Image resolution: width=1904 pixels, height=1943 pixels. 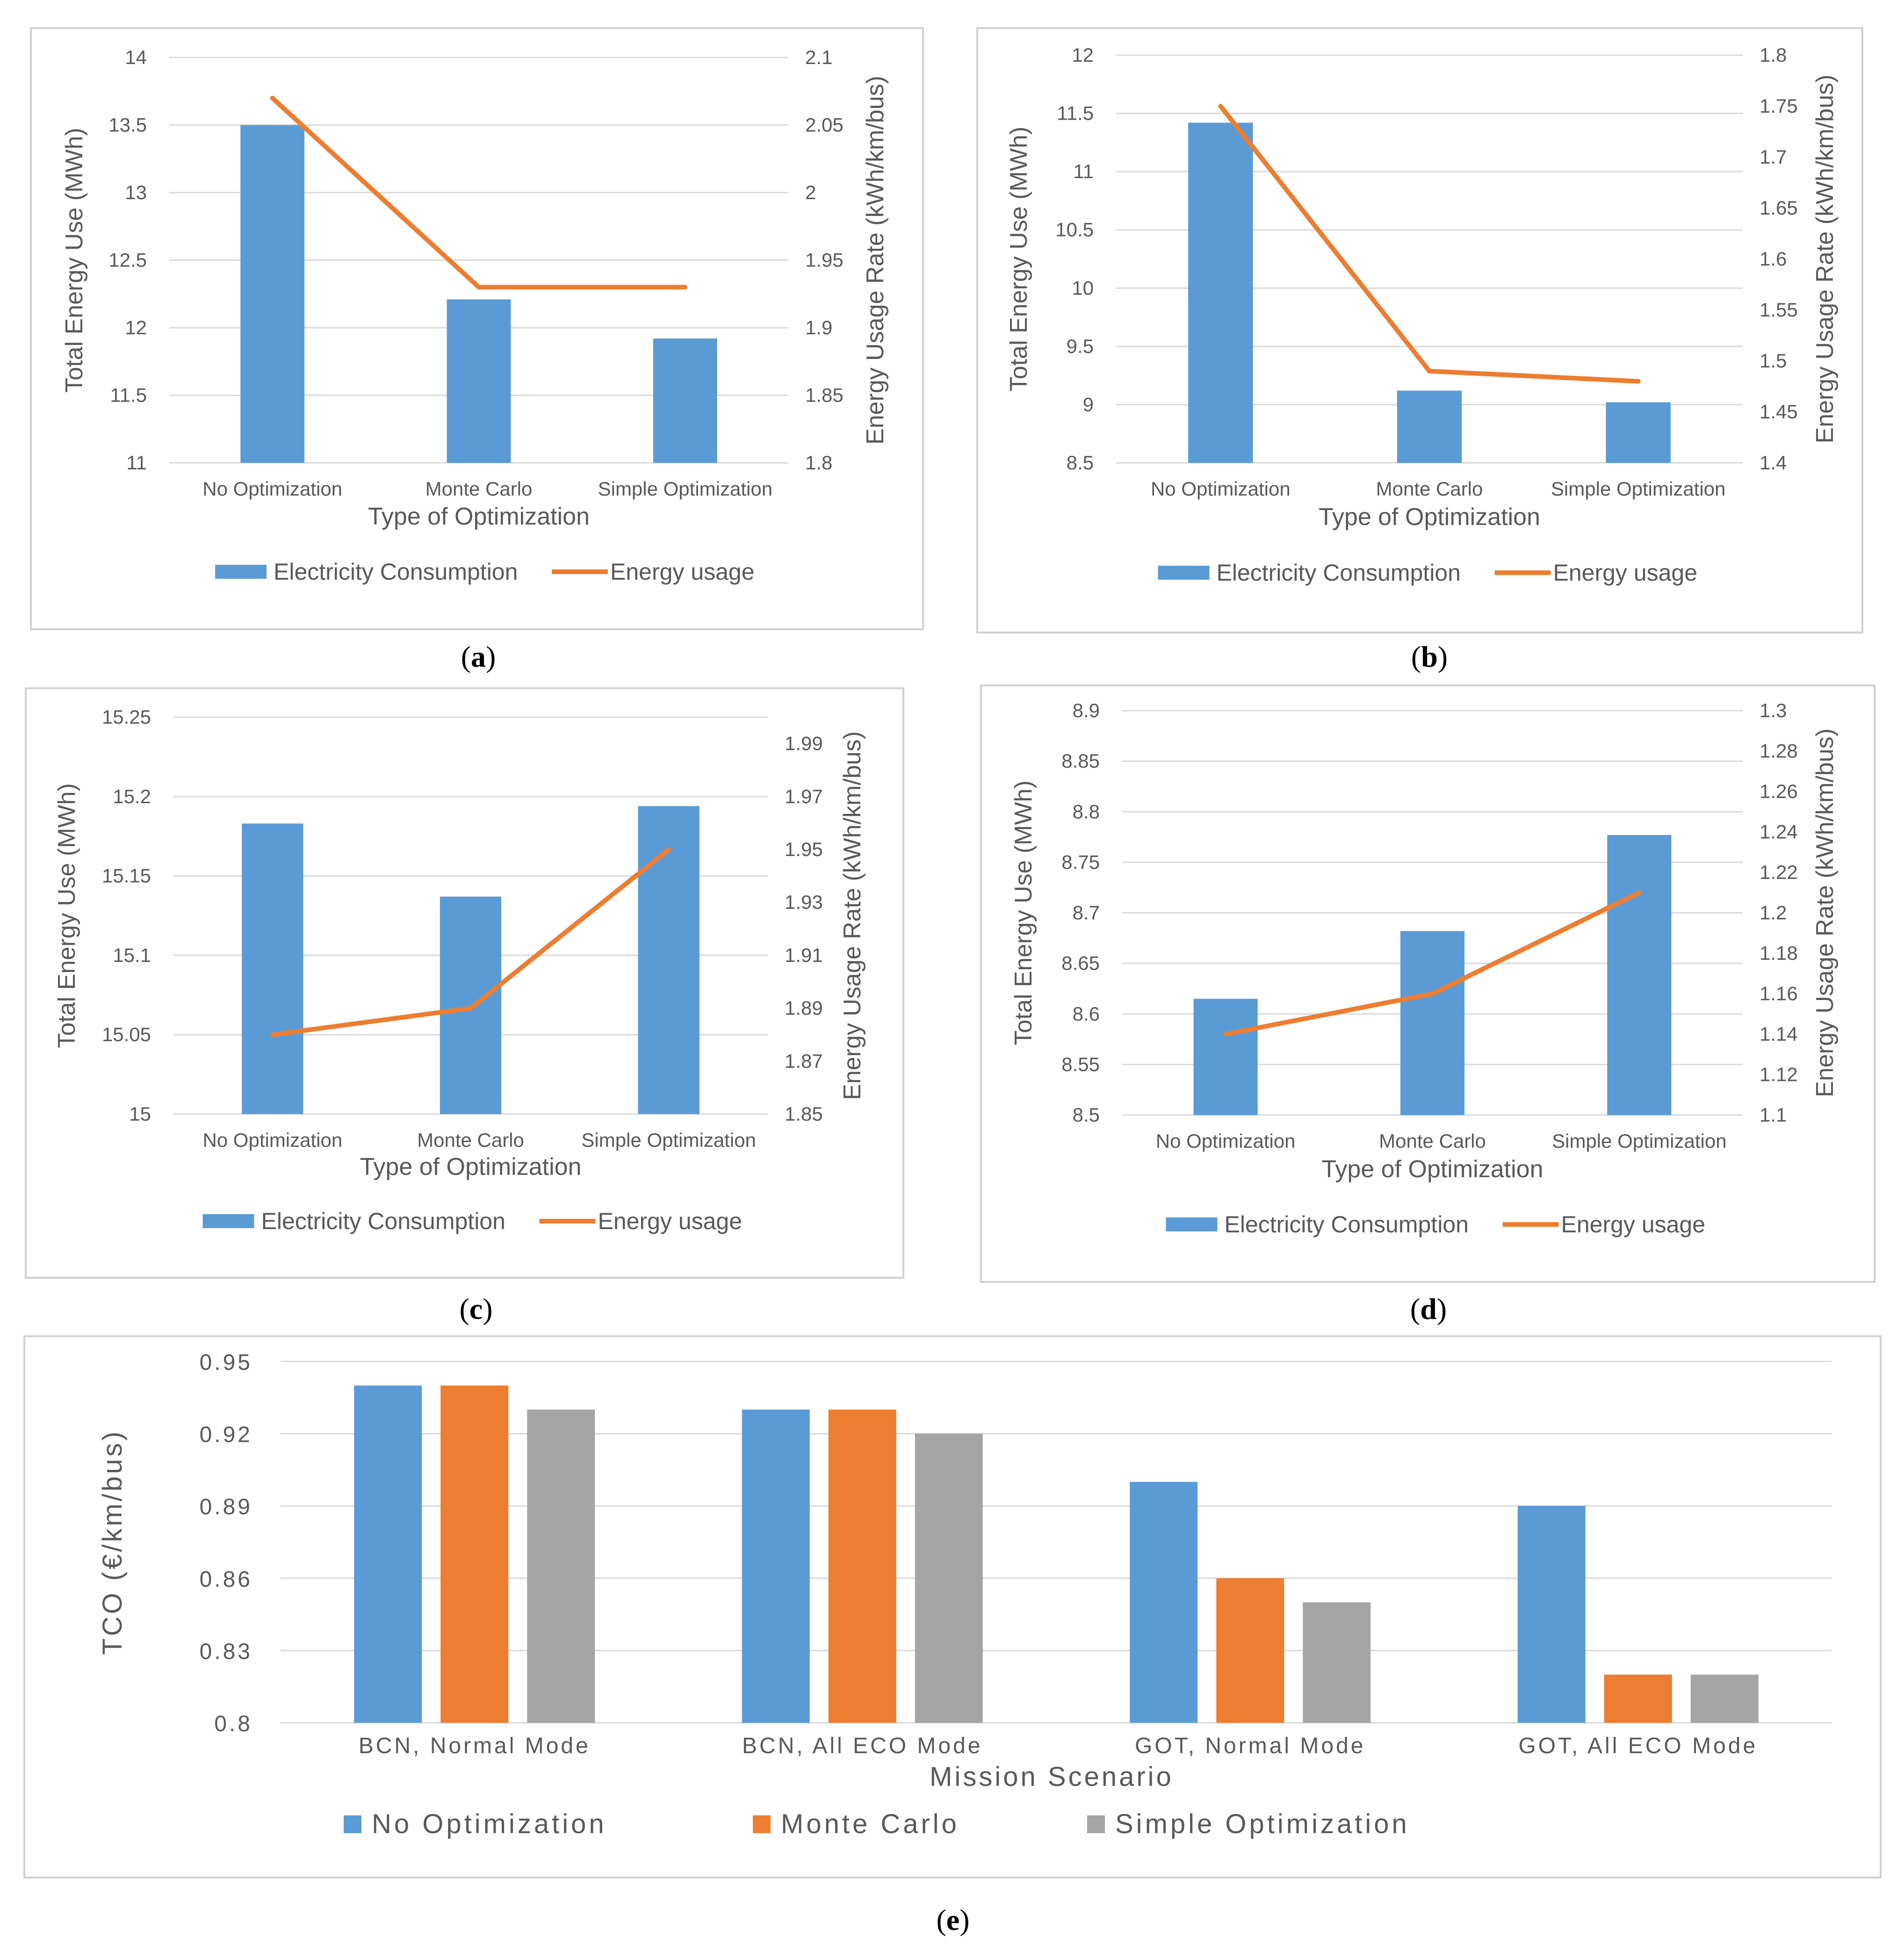 What do you see at coordinates (126, 876) in the screenshot?
I see `y-tick-label: 15.15` at bounding box center [126, 876].